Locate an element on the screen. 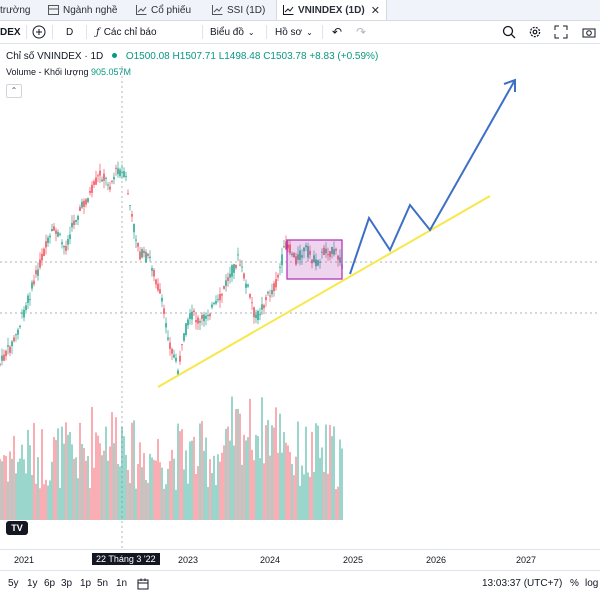 This screenshot has height=601, width=600. x-tick-label: 2027 is located at coordinates (526, 560).